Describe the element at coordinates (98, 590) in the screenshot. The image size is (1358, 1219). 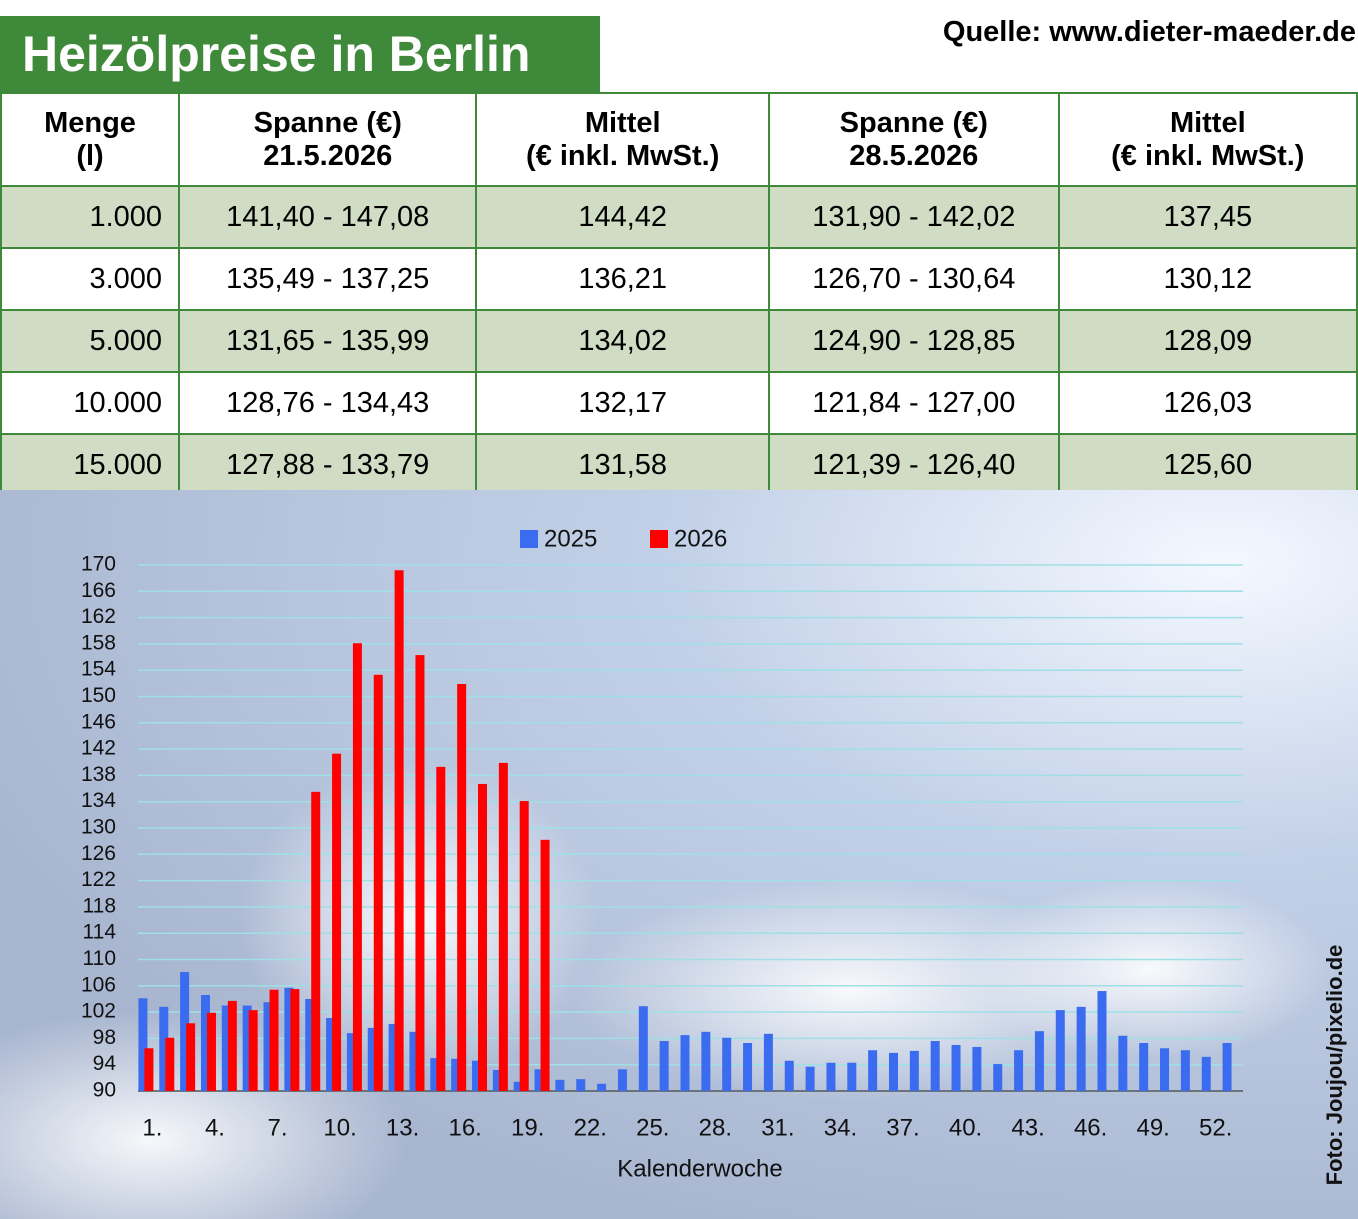
I see `y-tick-label: 166` at that location.